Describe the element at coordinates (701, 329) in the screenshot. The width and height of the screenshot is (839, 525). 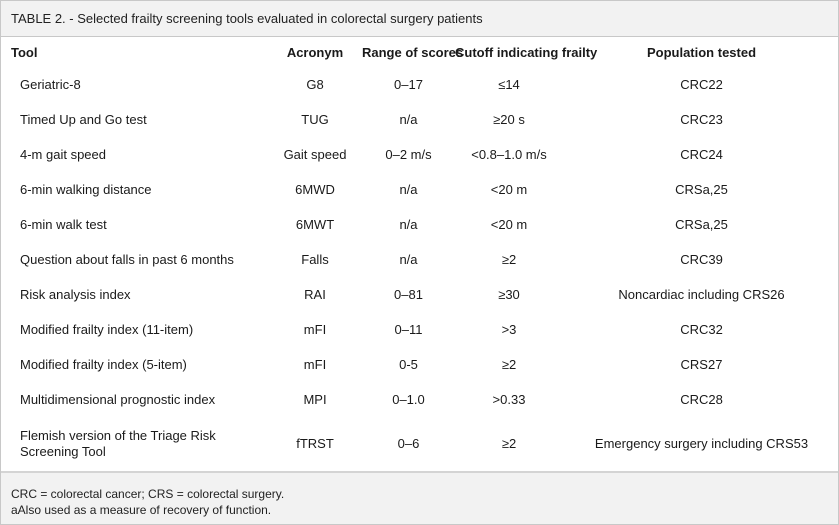
I see `cell-population: CRC32` at that location.